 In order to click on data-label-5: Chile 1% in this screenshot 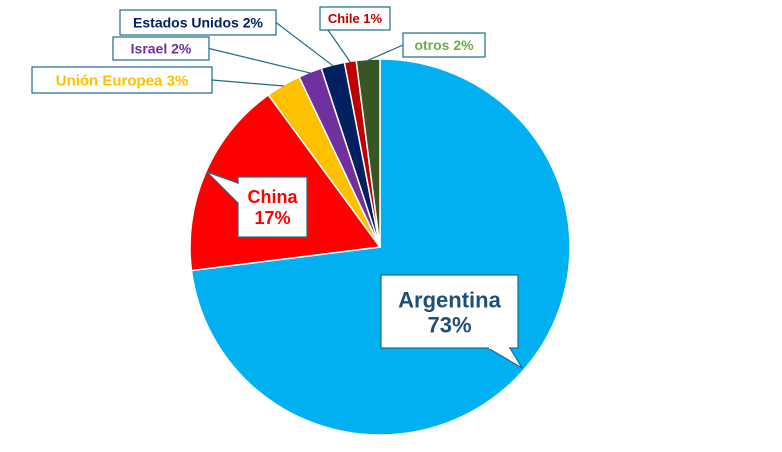, I will do `click(355, 34)`.